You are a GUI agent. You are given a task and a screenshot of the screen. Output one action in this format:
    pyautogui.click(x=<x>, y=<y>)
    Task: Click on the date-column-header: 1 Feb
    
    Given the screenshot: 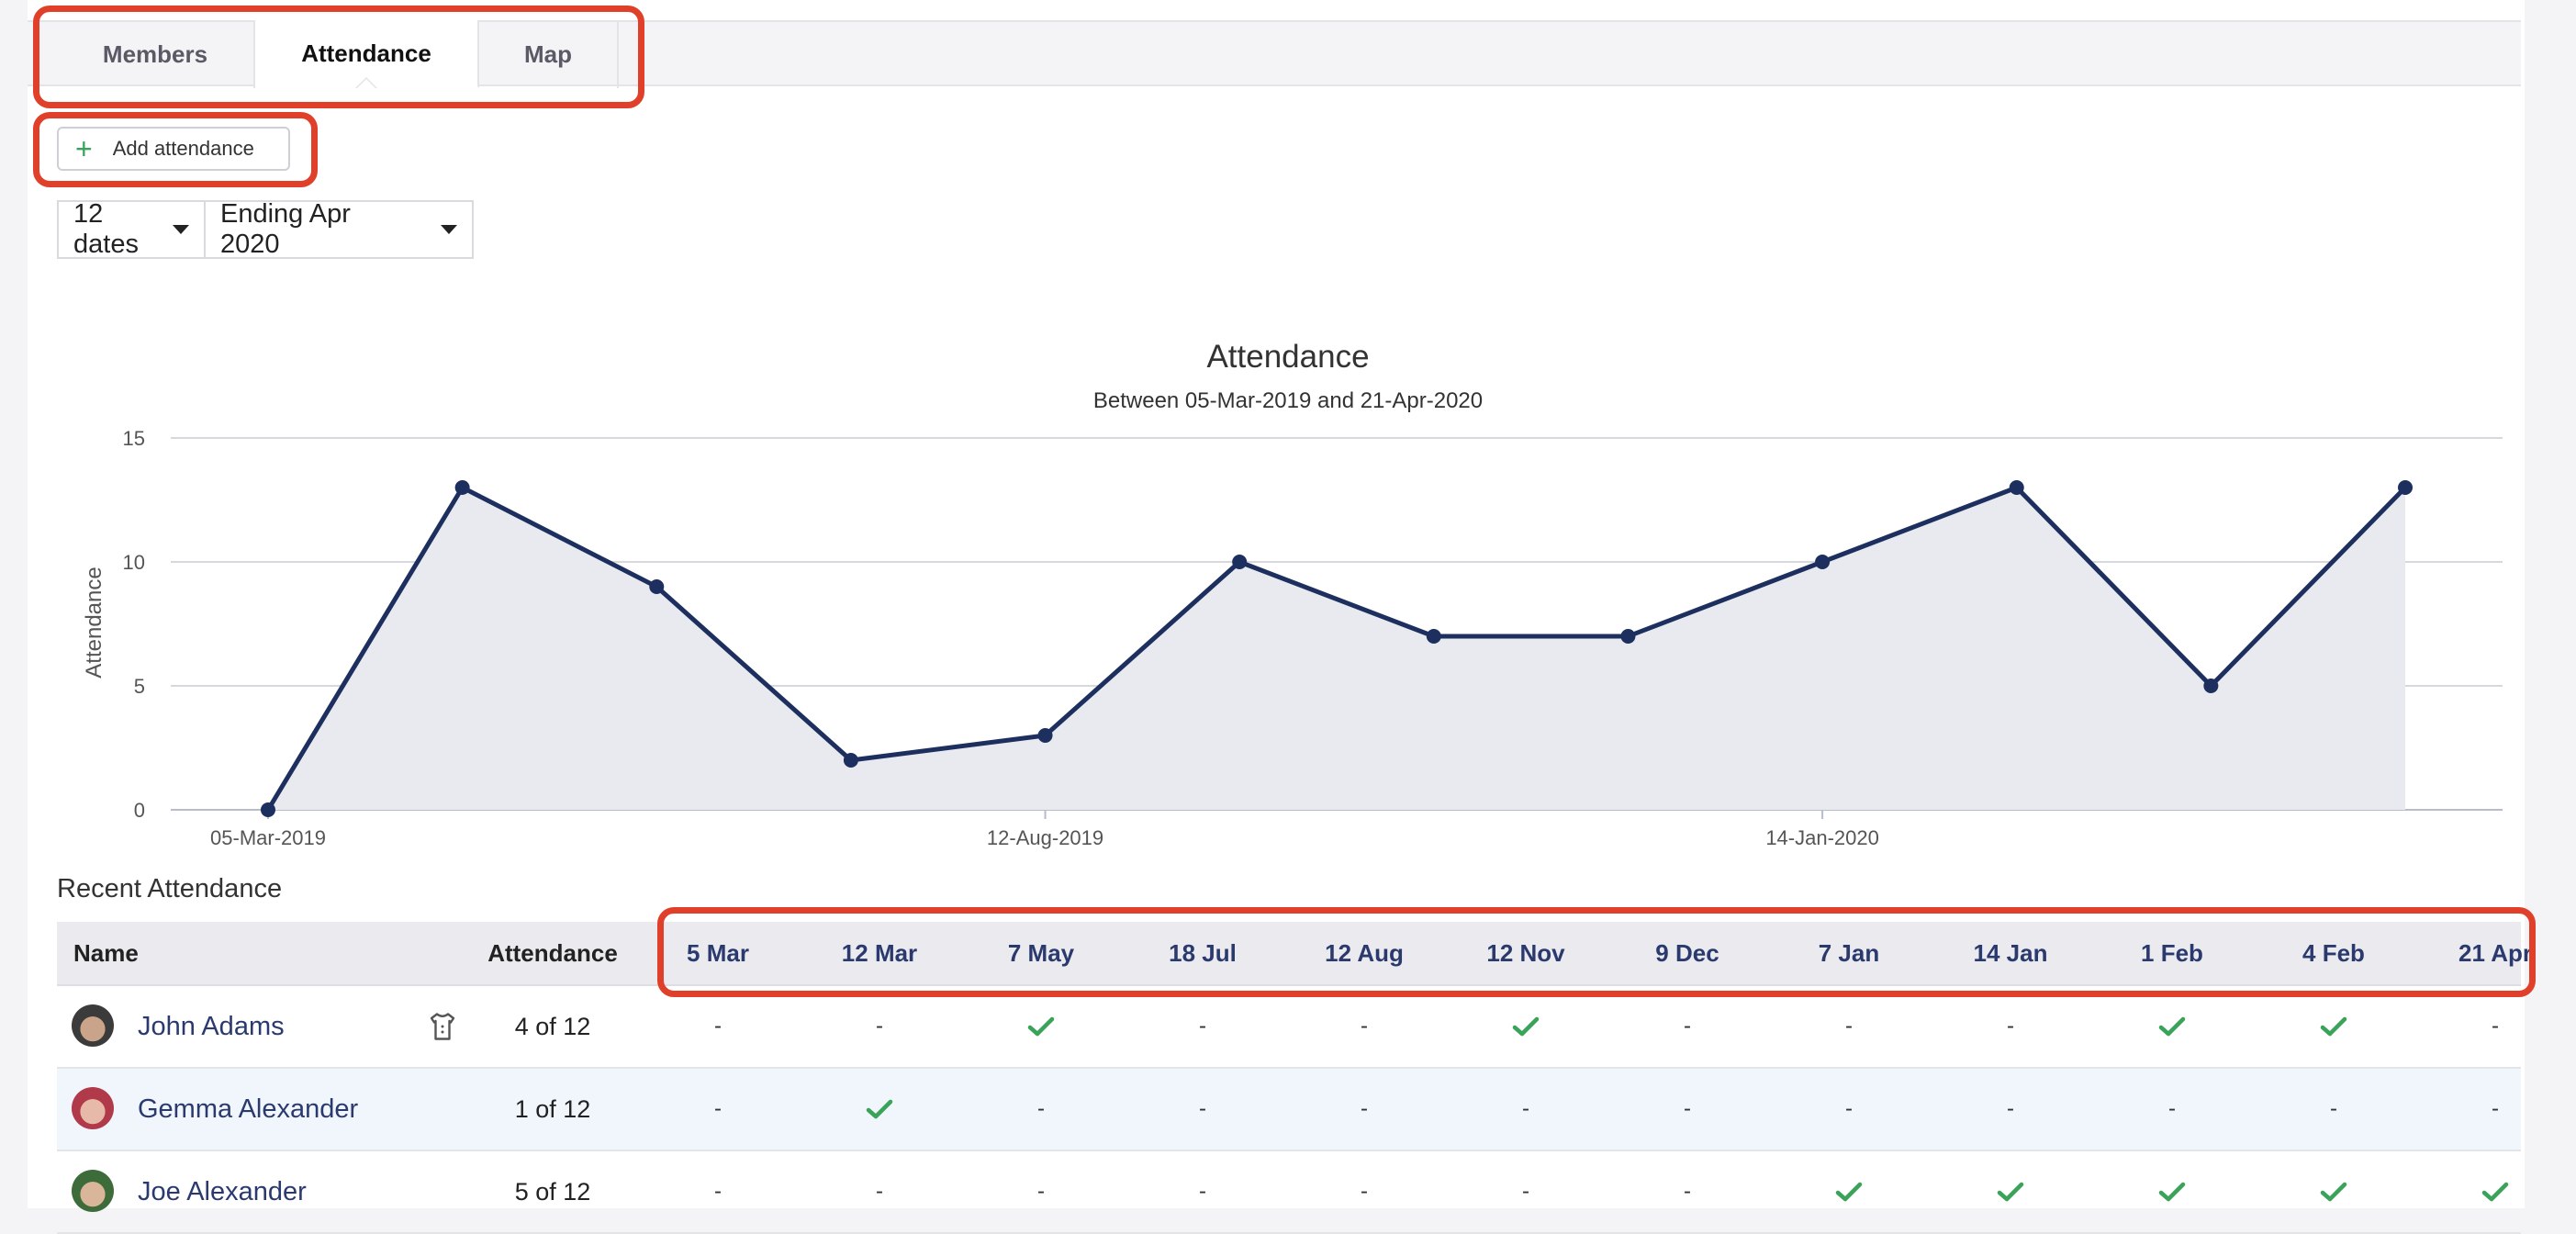 What is the action you would take?
    pyautogui.click(x=2172, y=952)
    